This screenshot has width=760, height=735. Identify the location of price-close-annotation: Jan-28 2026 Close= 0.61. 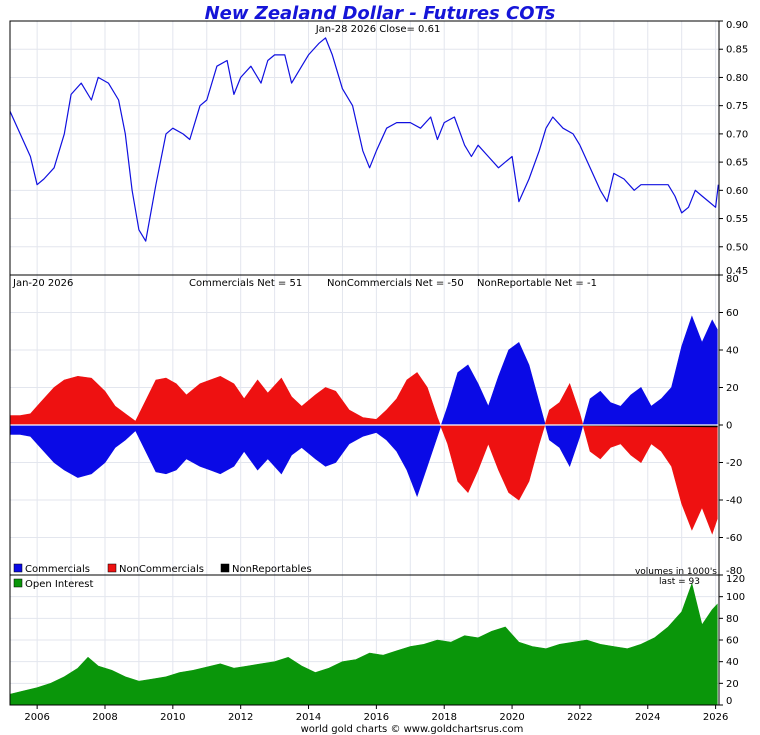
(378, 29).